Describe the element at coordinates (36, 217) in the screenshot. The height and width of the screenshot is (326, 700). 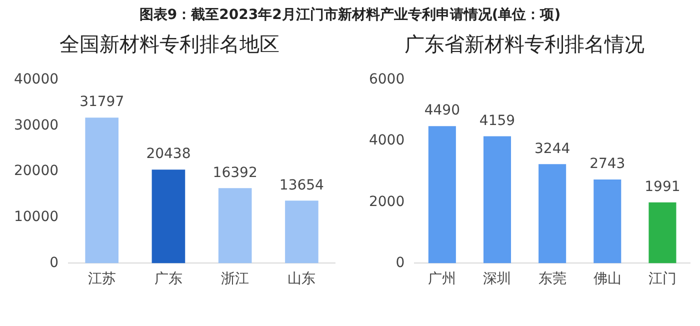
I see `y-tick-label: 10000` at that location.